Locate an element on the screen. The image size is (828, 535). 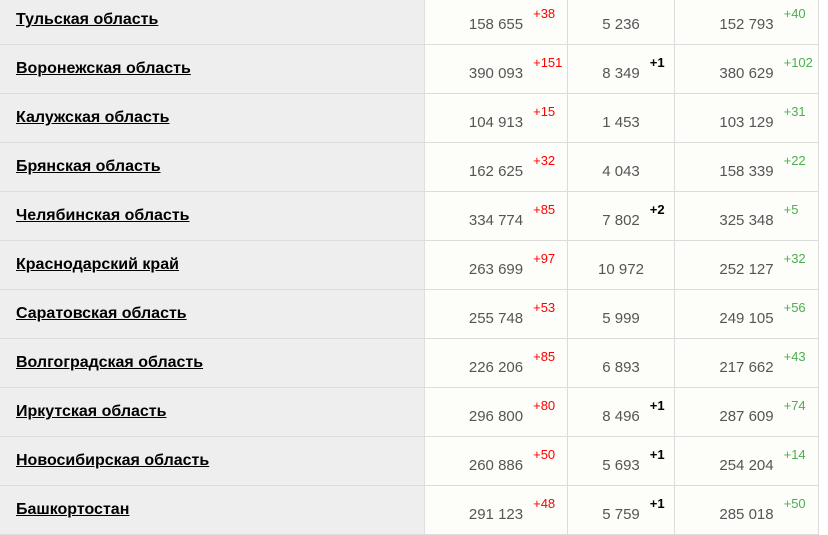
cases-text: 296 800 is located at coordinates (496, 416).